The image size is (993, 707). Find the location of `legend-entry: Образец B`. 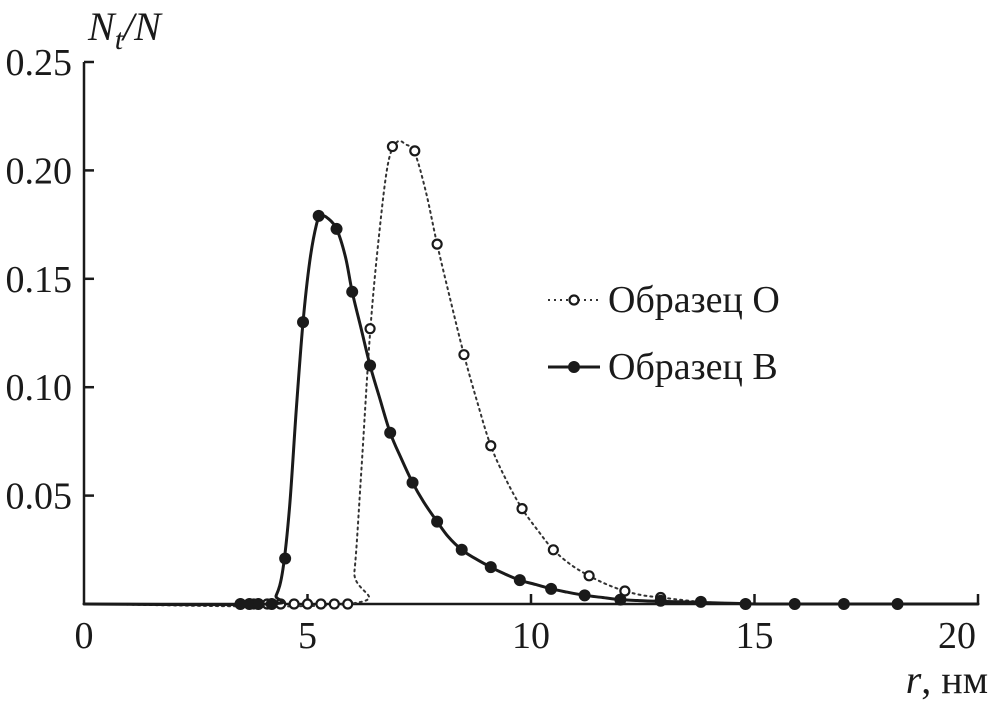

legend-entry: Образец B is located at coordinates (663, 367).